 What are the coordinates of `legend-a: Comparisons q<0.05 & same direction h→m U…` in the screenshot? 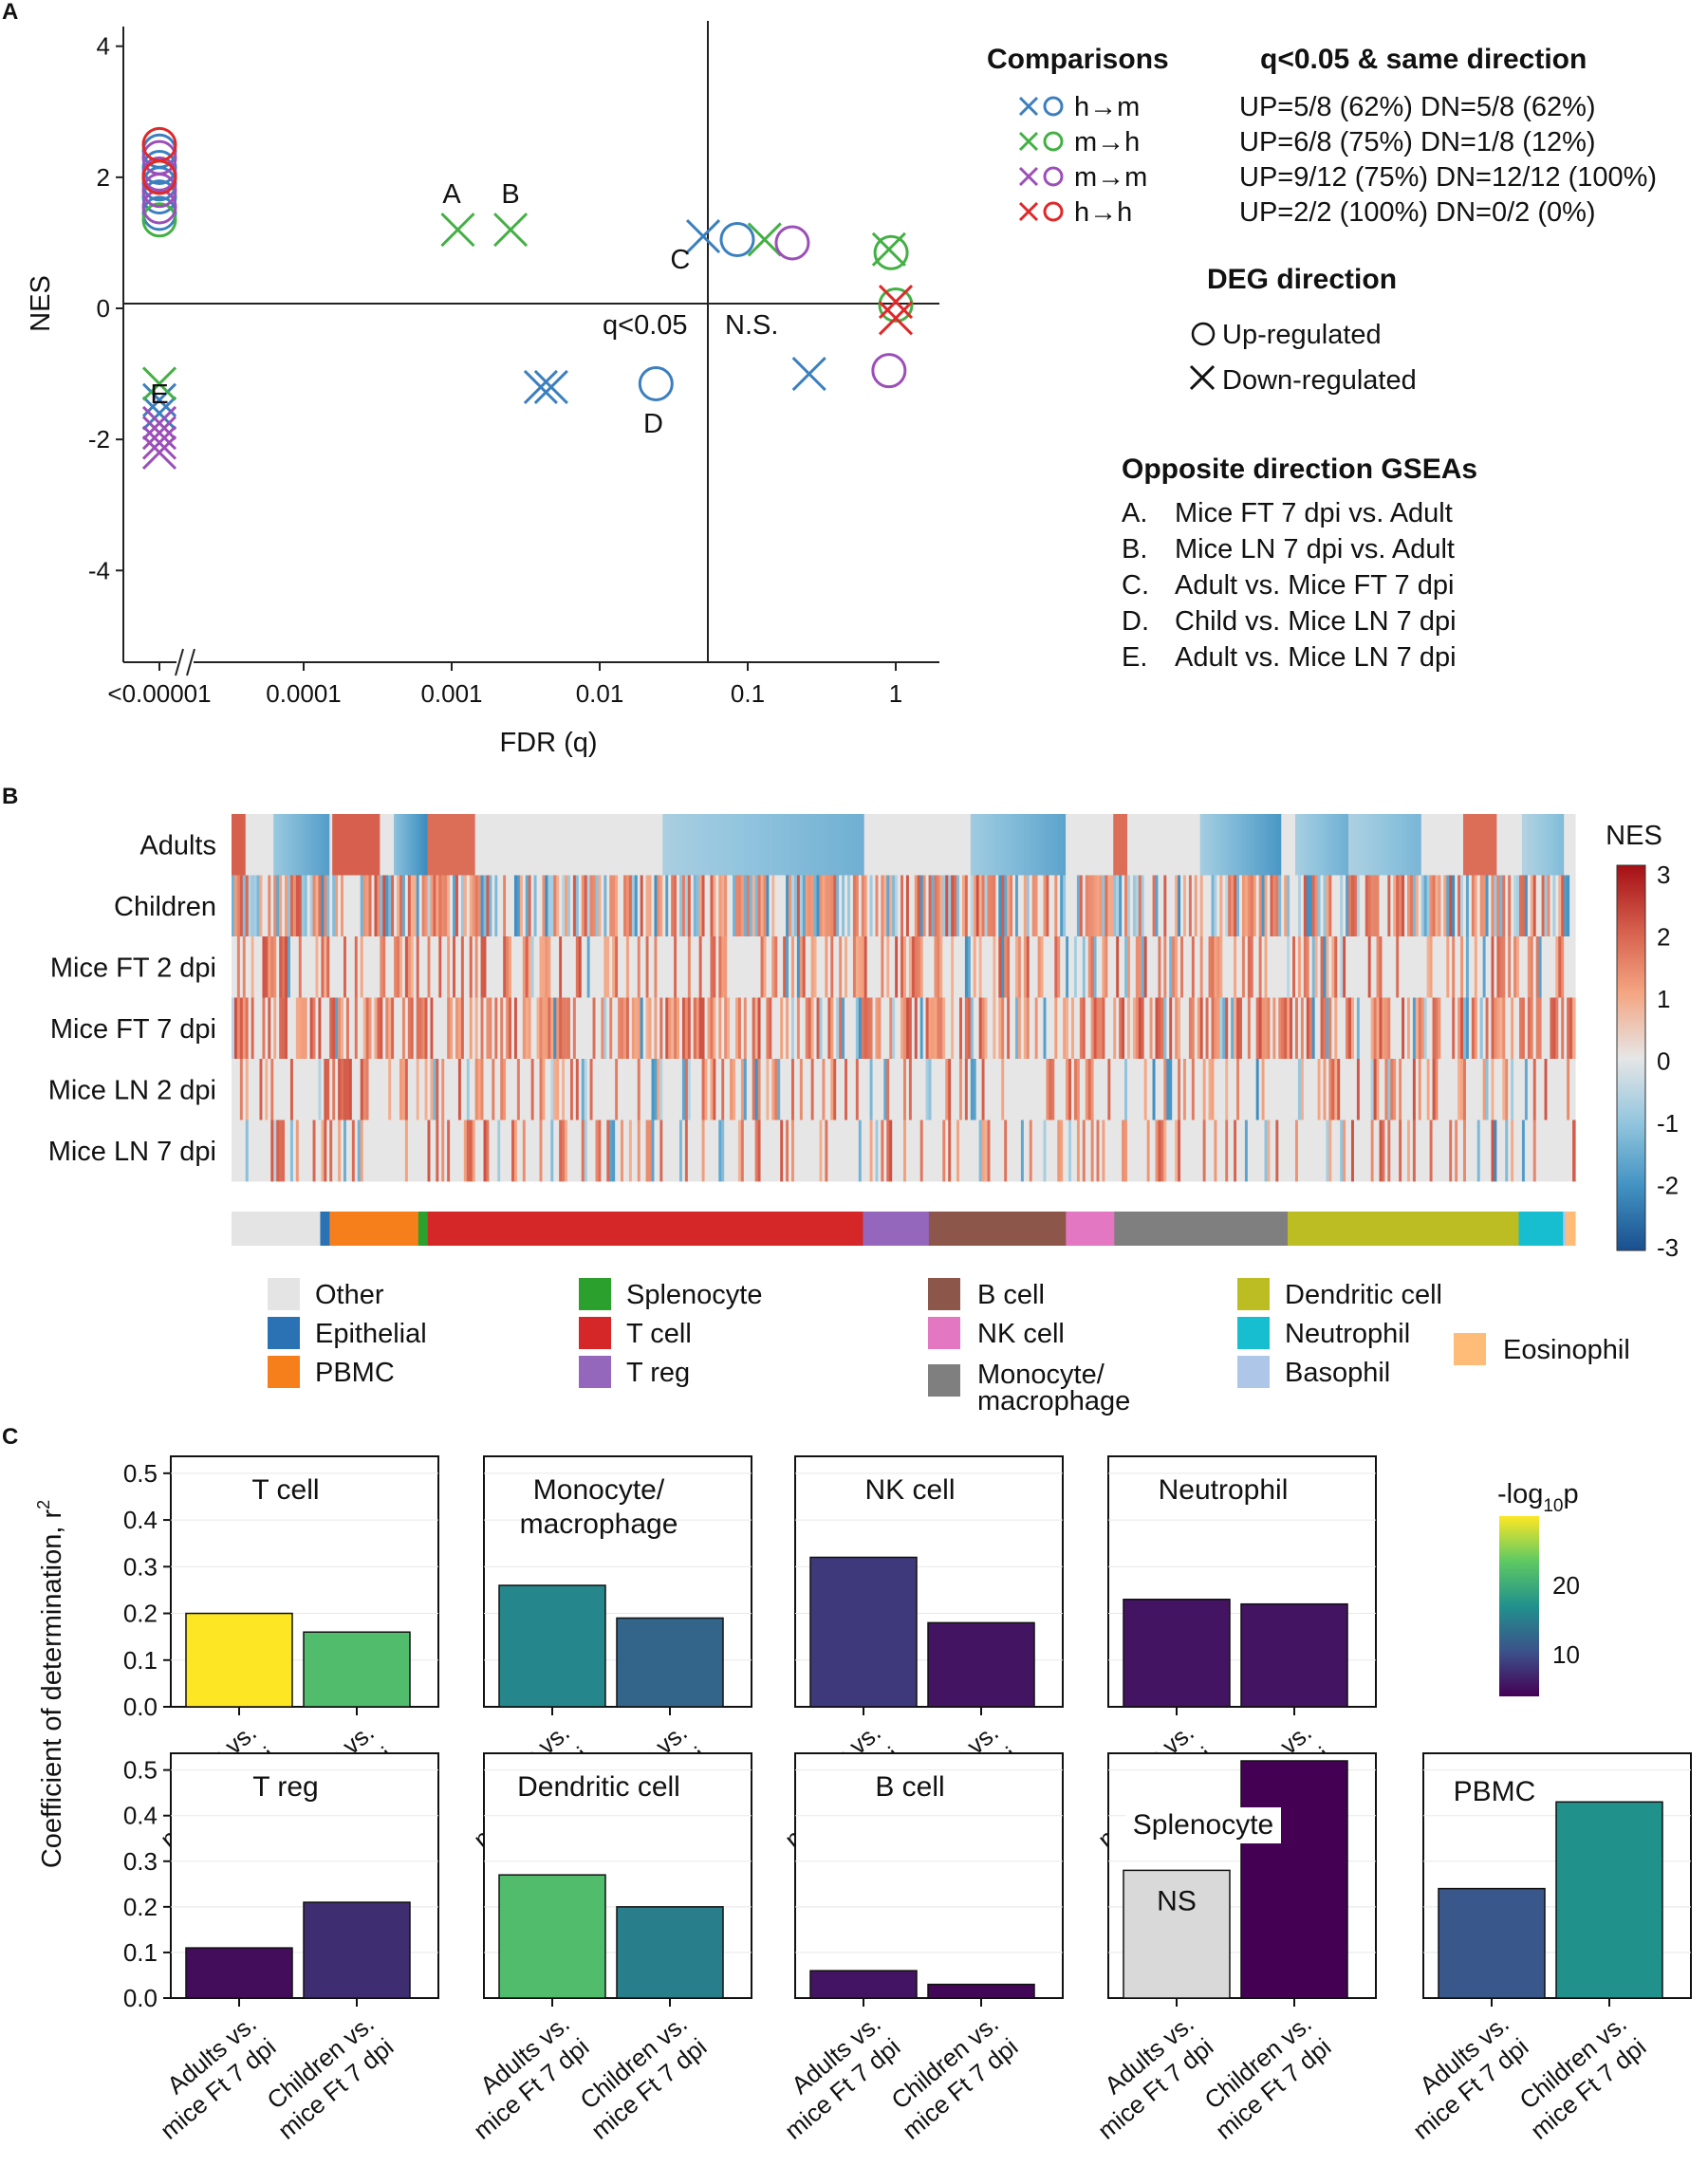 It's located at (1322, 358).